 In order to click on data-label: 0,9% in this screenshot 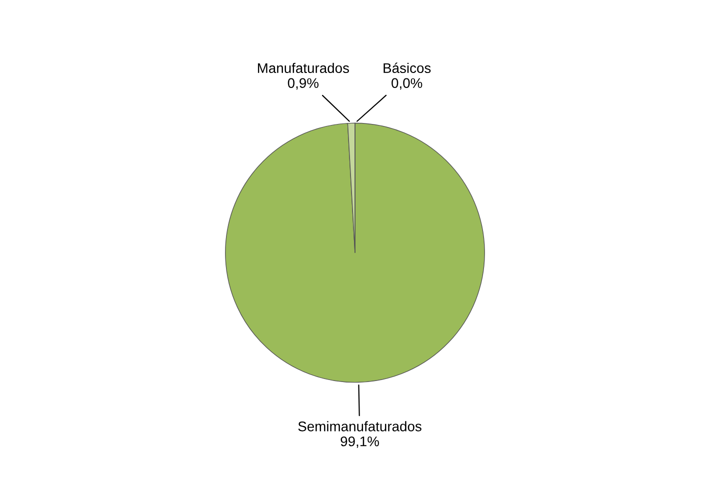, I will do `click(303, 84)`.